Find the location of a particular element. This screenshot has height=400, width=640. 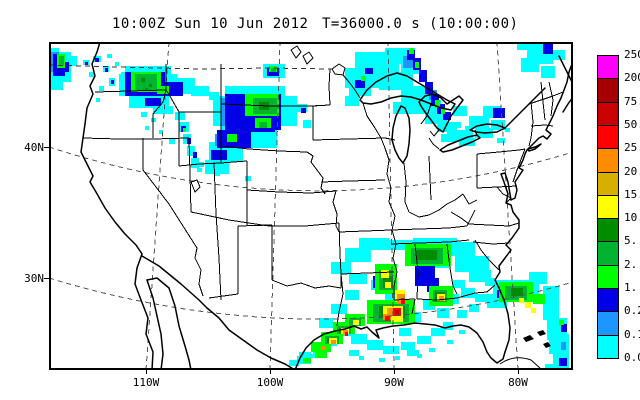

lon-tick-label: 100W is located at coordinates (270, 382).